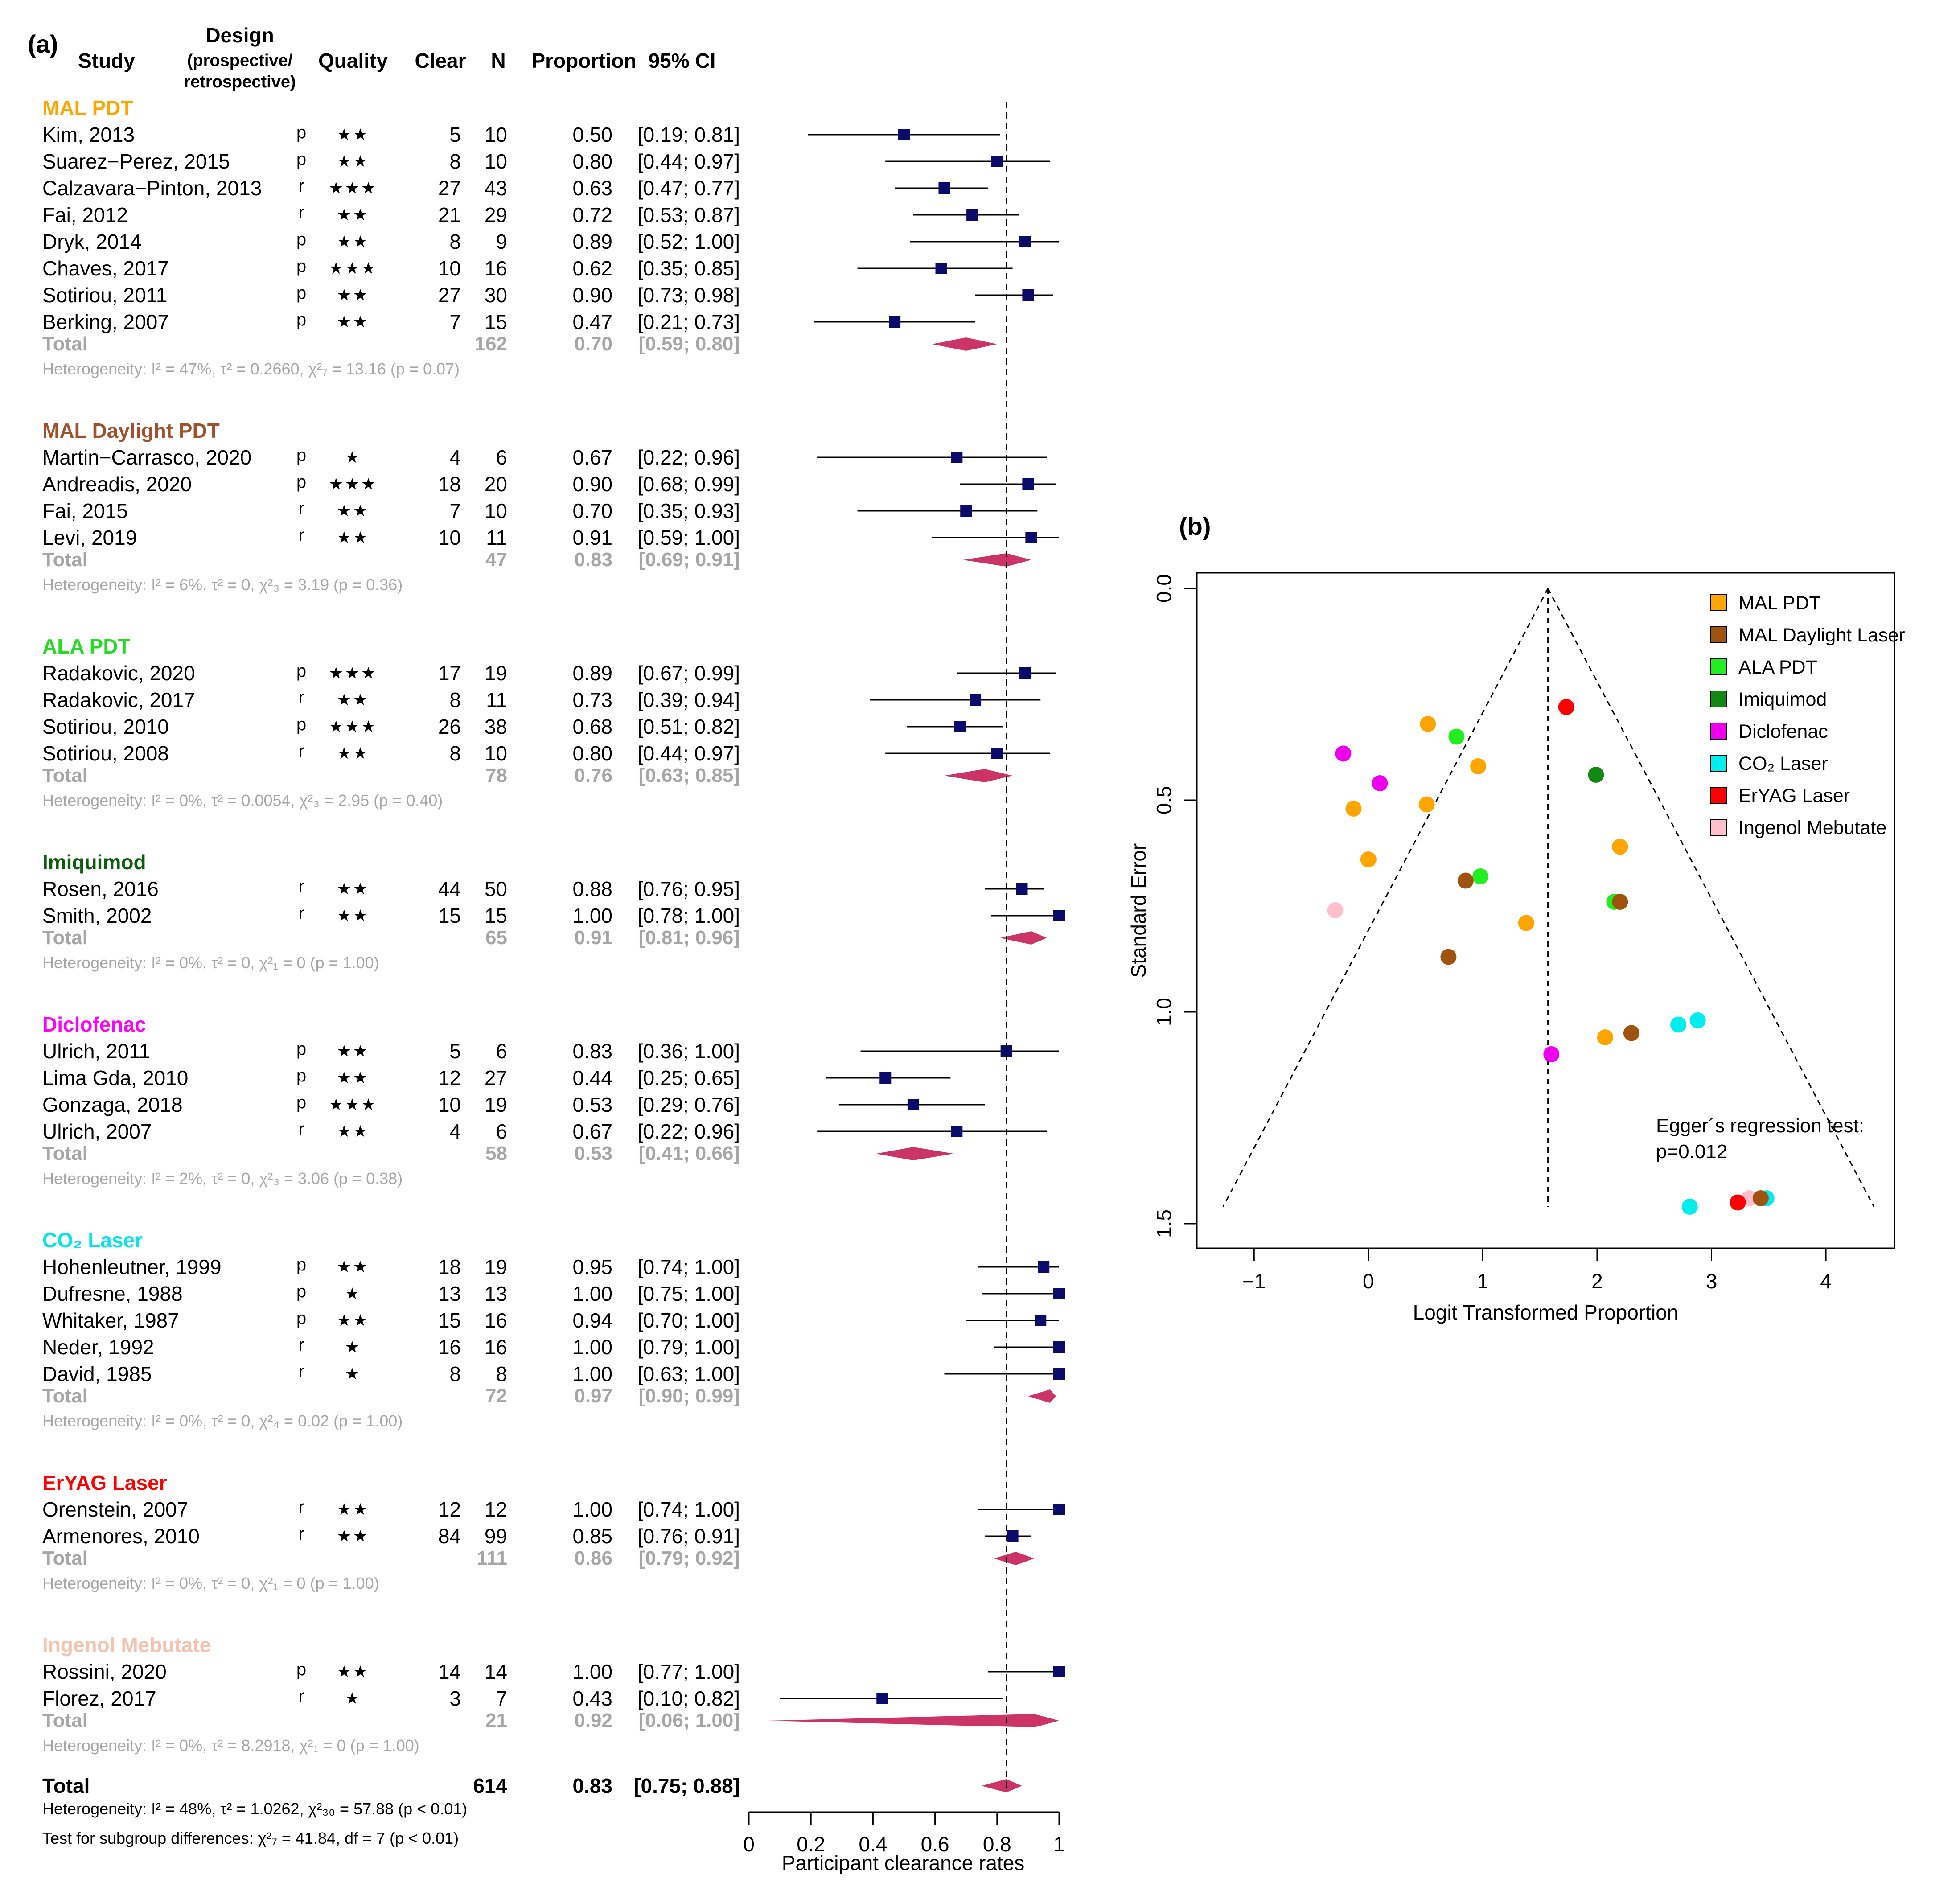 Image resolution: width=1960 pixels, height=1895 pixels. I want to click on study-label: Lima Gda, 2010, so click(115, 1077).